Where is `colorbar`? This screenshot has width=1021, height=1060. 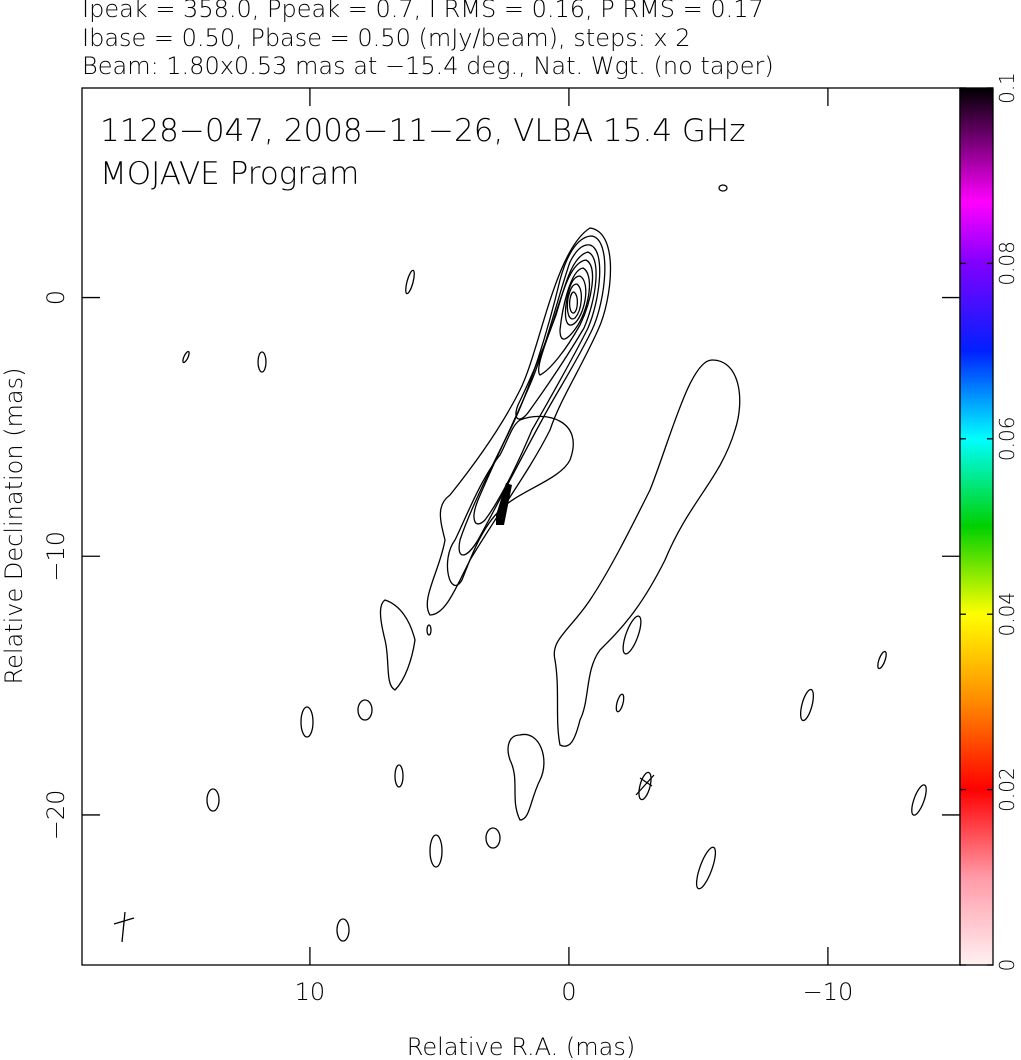 colorbar is located at coordinates (976, 526).